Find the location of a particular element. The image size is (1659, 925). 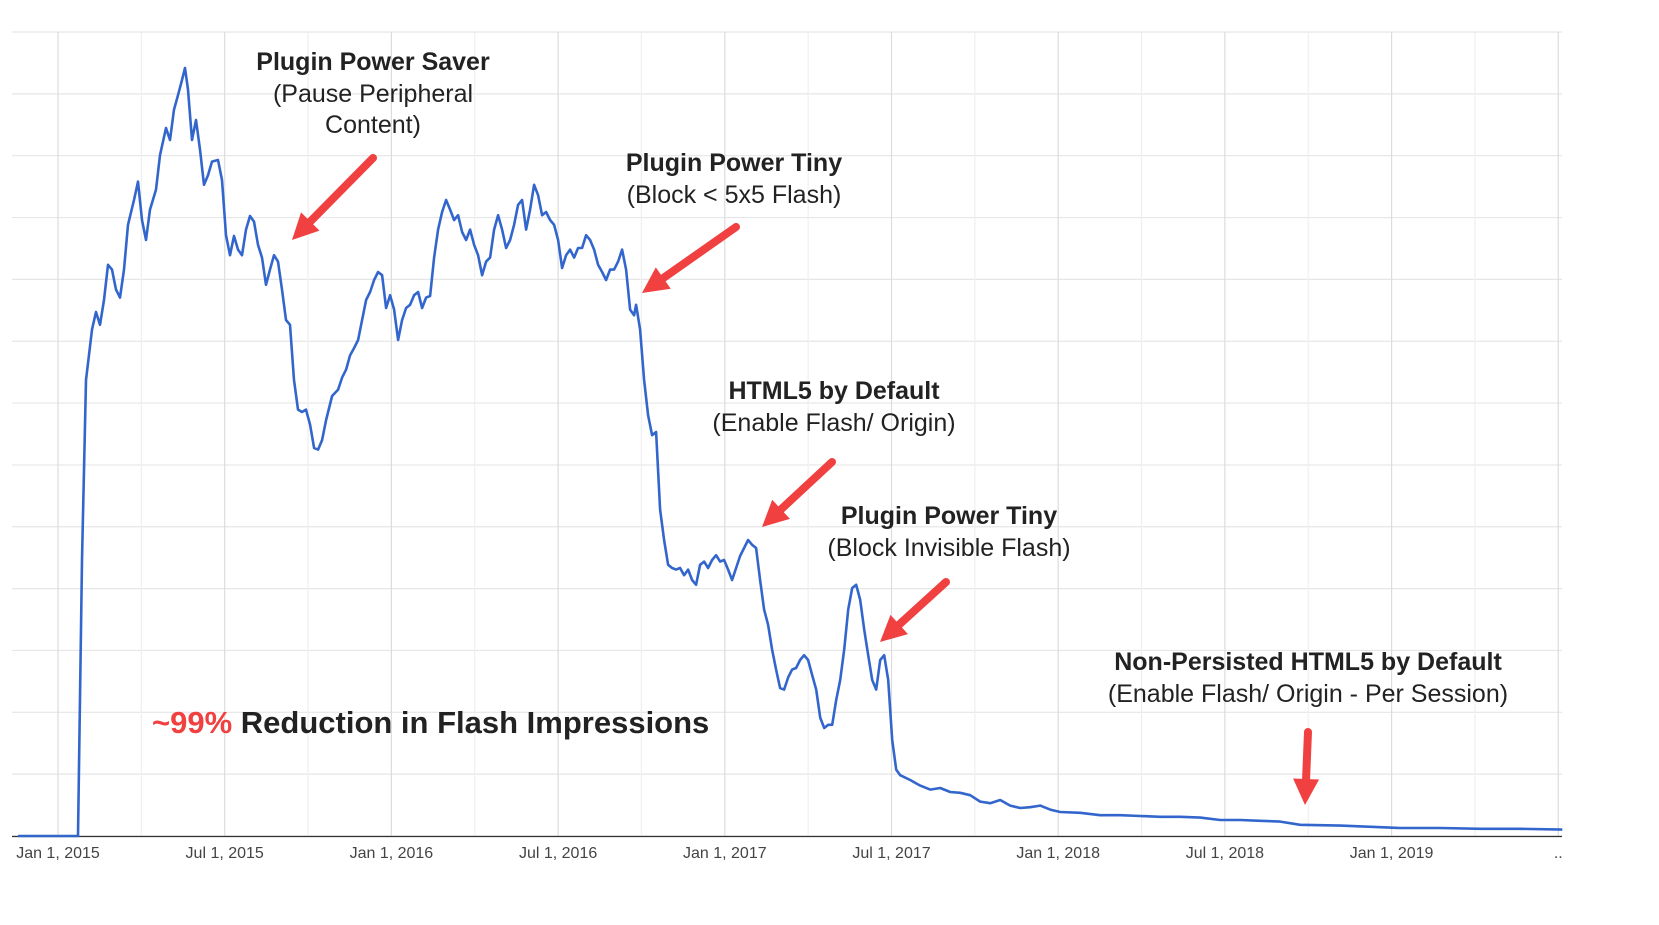

annotation-detail: (Block Invisible Flash) is located at coordinates (948, 548).